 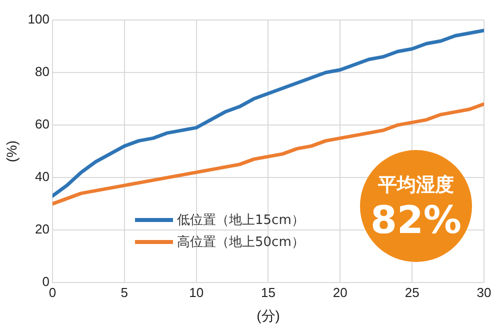 I want to click on x-axis-title: (分), so click(x=268, y=315).